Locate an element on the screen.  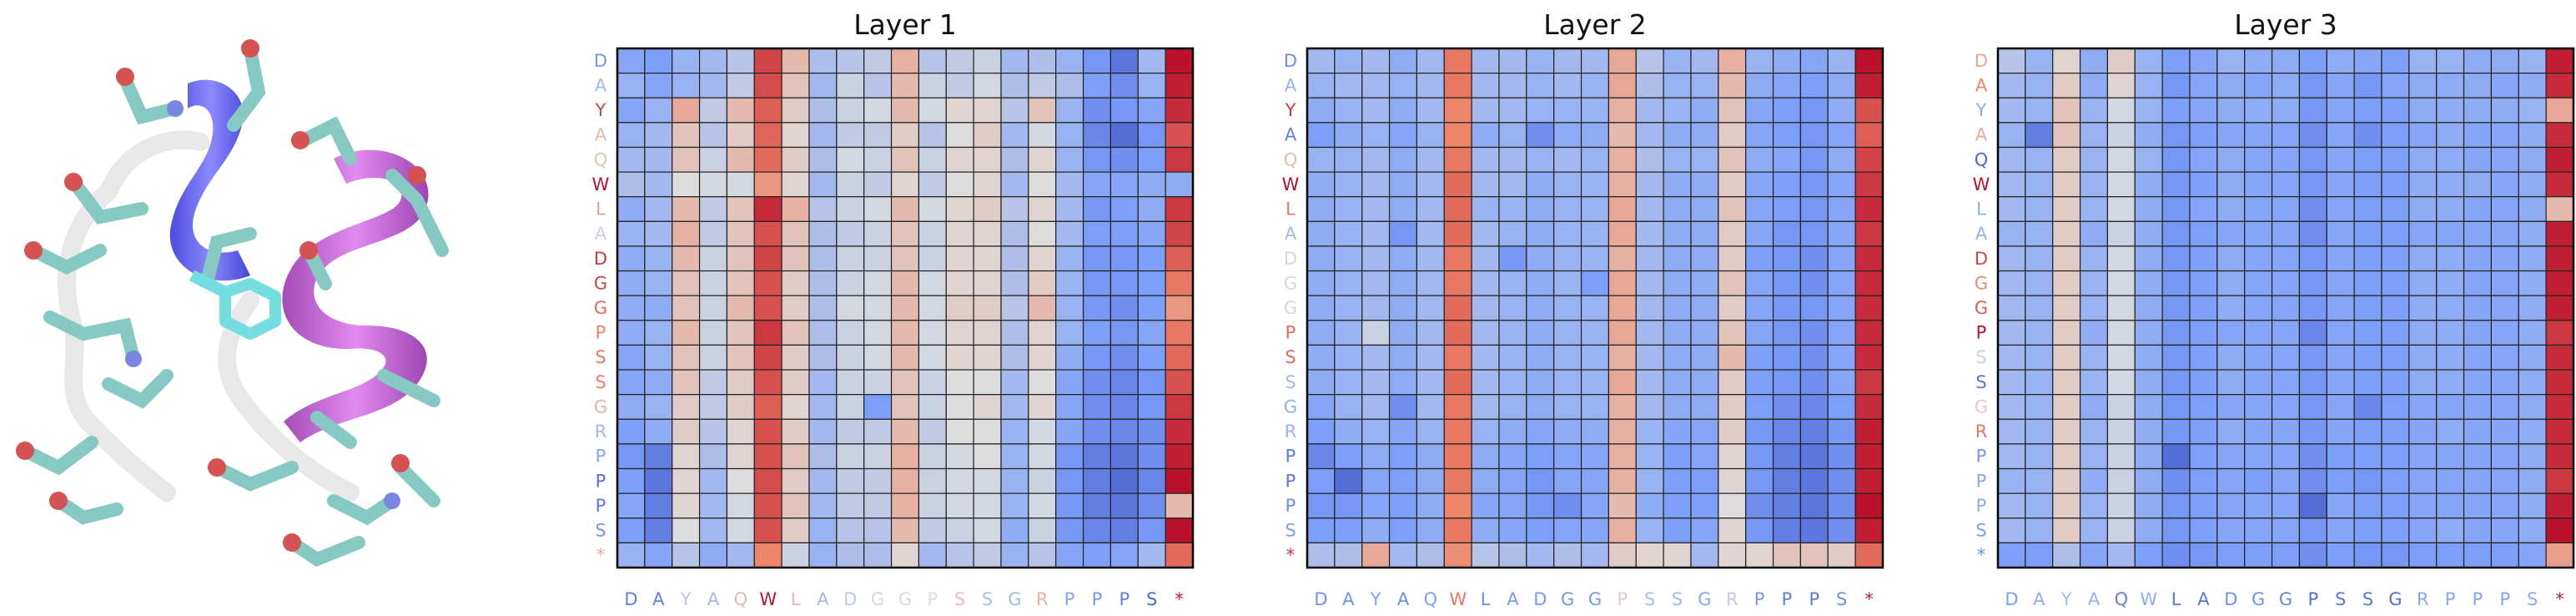
row-label: S is located at coordinates (1980, 357).